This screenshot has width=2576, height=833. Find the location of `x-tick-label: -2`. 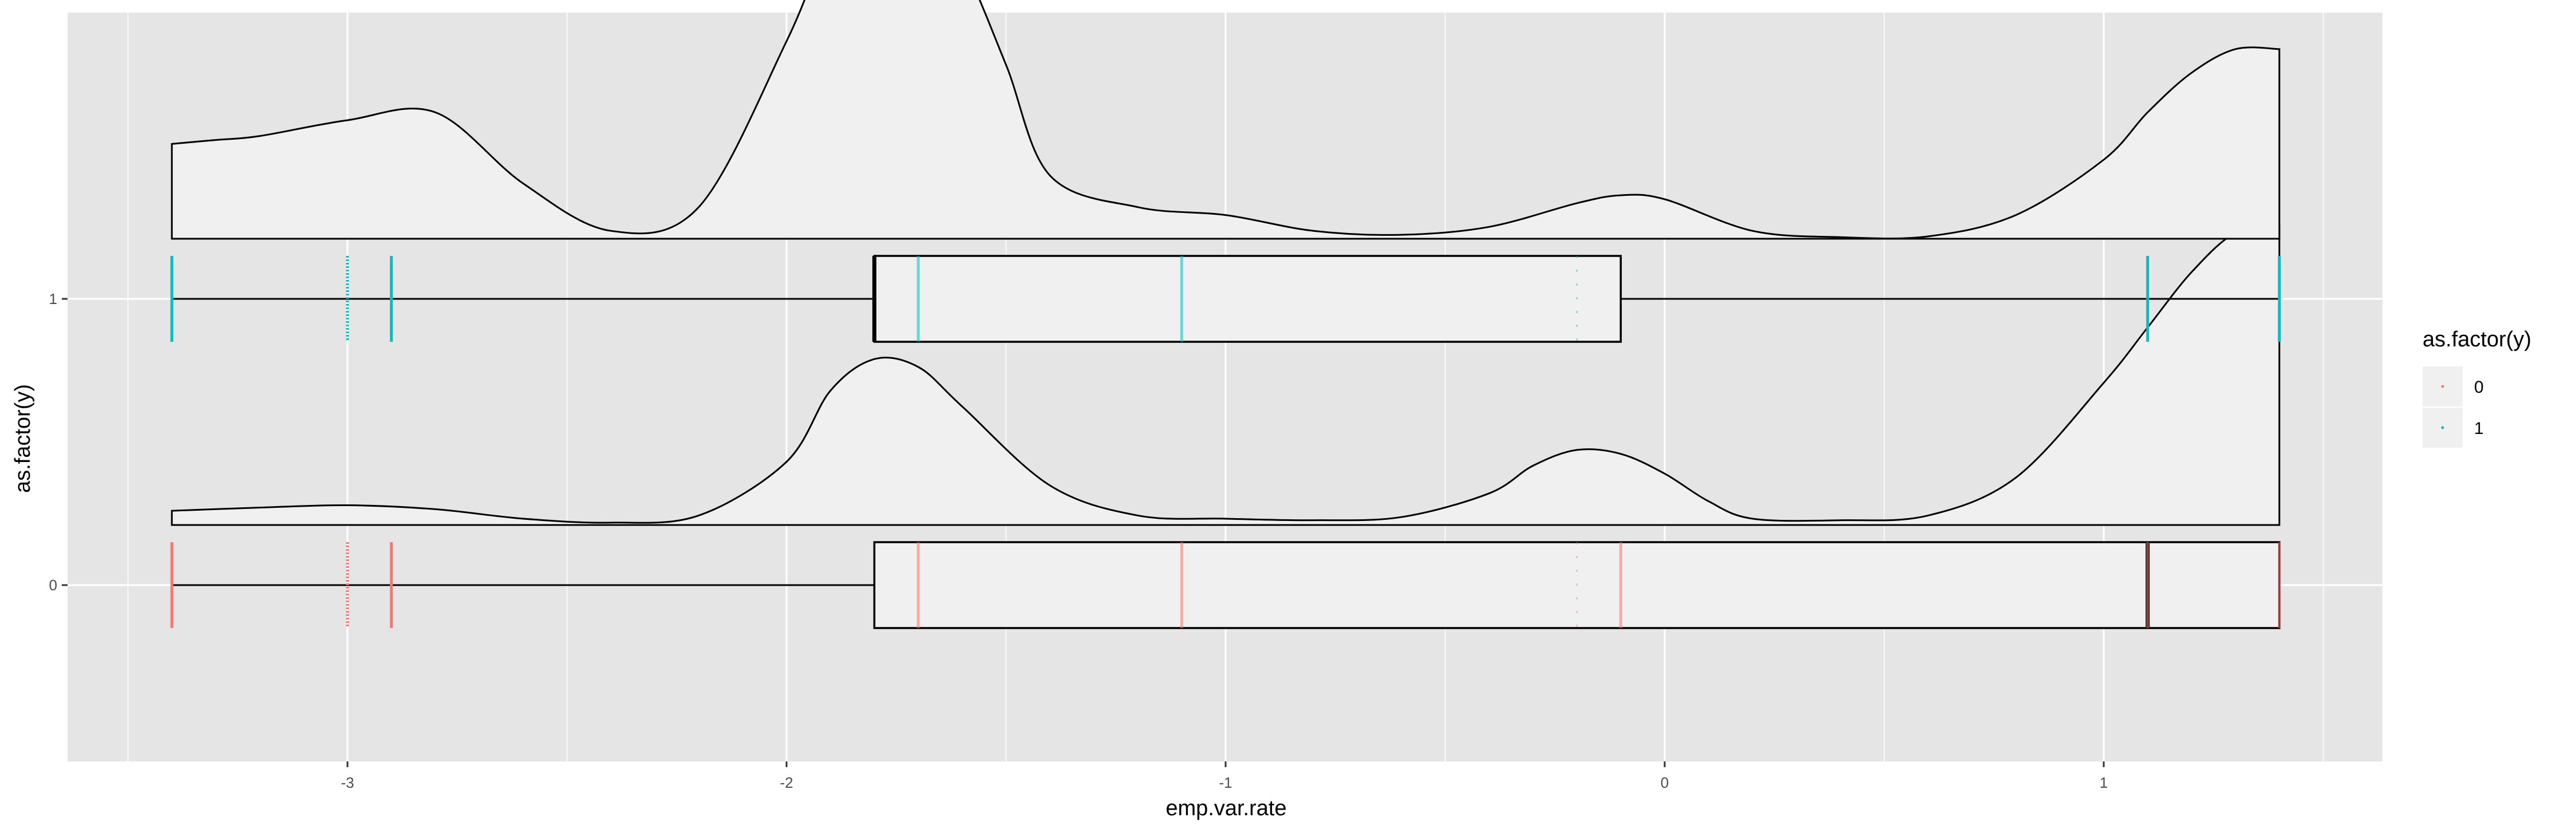

x-tick-label: -2 is located at coordinates (786, 782).